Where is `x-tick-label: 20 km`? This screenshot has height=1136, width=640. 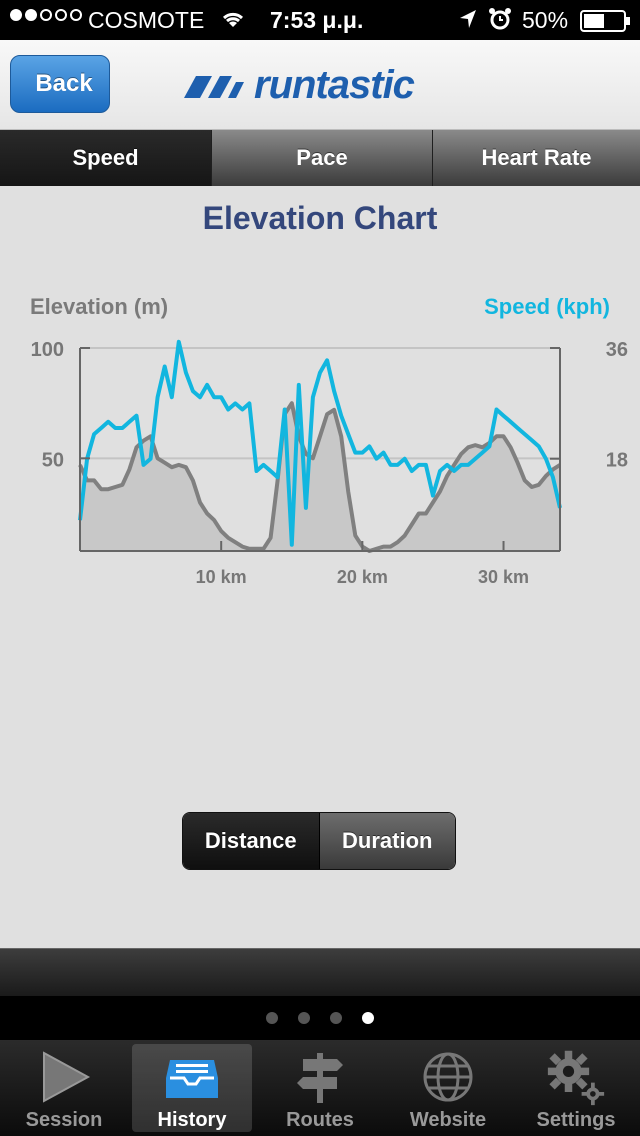 x-tick-label: 20 km is located at coordinates (362, 577).